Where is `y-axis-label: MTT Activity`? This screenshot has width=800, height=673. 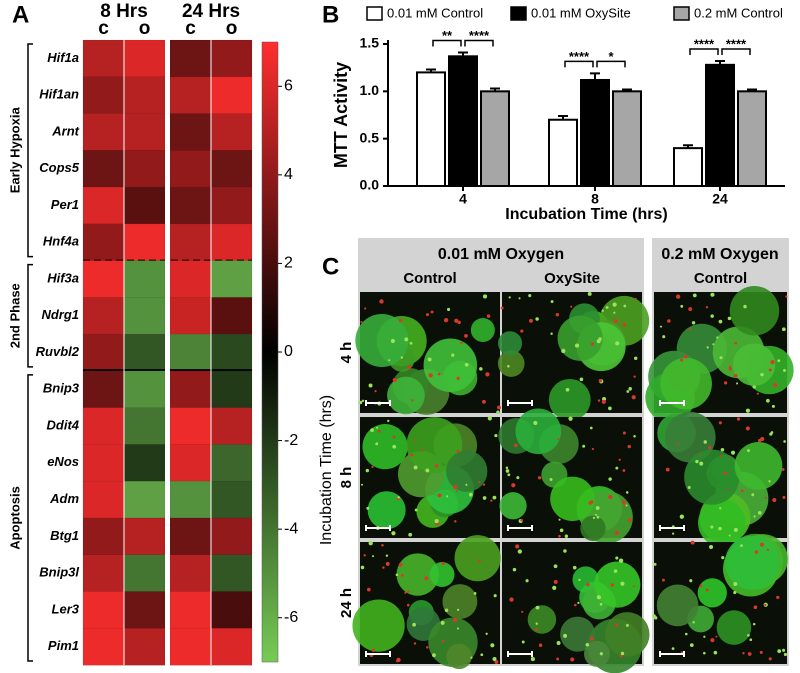
y-axis-label: MTT Activity is located at coordinates (341, 115).